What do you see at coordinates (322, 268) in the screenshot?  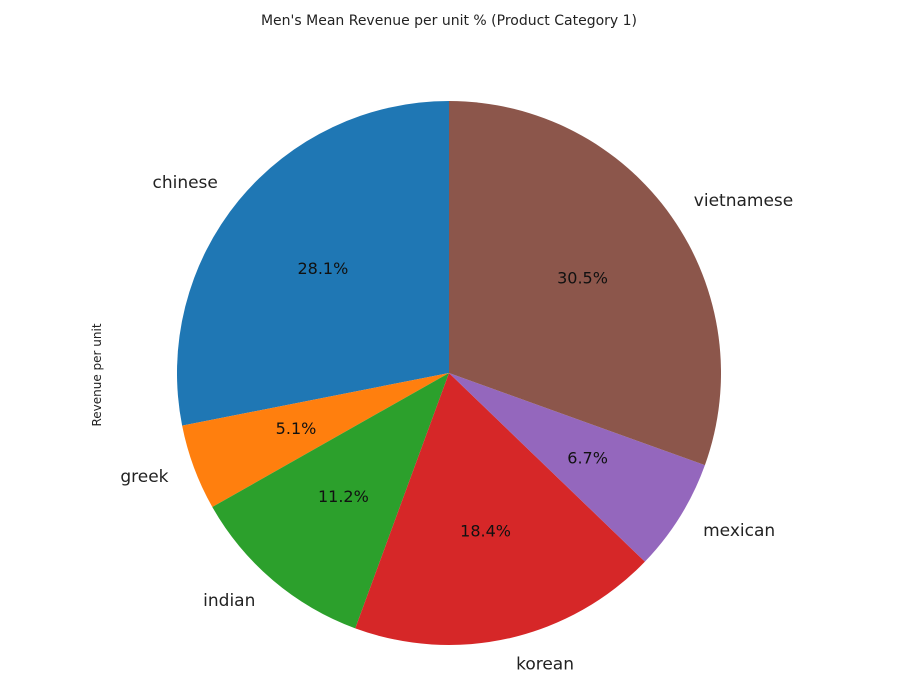 I see `slice-percent-chinese: 28.1%` at bounding box center [322, 268].